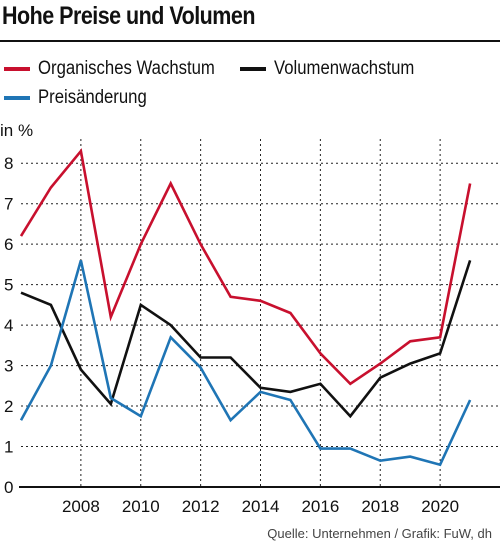 This screenshot has width=500, height=545. I want to click on y-tick-label-4: 4, so click(8, 325).